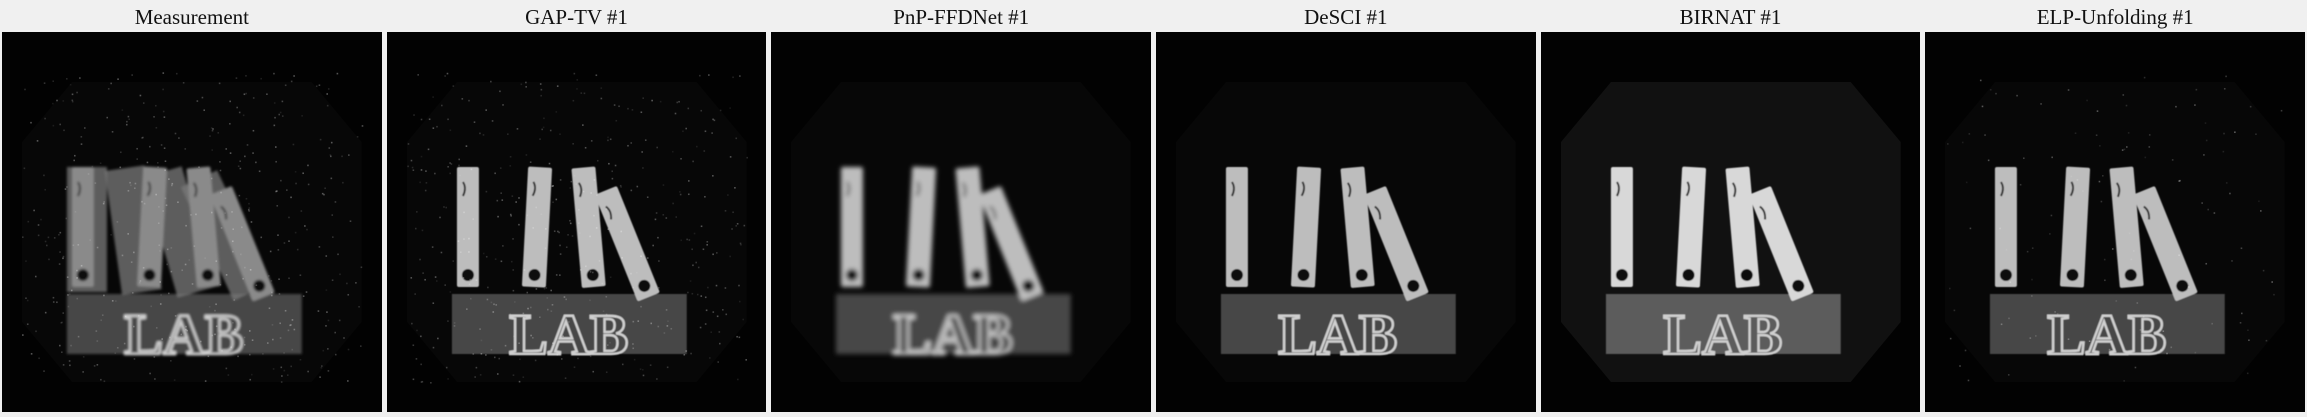 The width and height of the screenshot is (2307, 417). I want to click on panel-title: ELP-Unfolding #1, so click(2115, 17).